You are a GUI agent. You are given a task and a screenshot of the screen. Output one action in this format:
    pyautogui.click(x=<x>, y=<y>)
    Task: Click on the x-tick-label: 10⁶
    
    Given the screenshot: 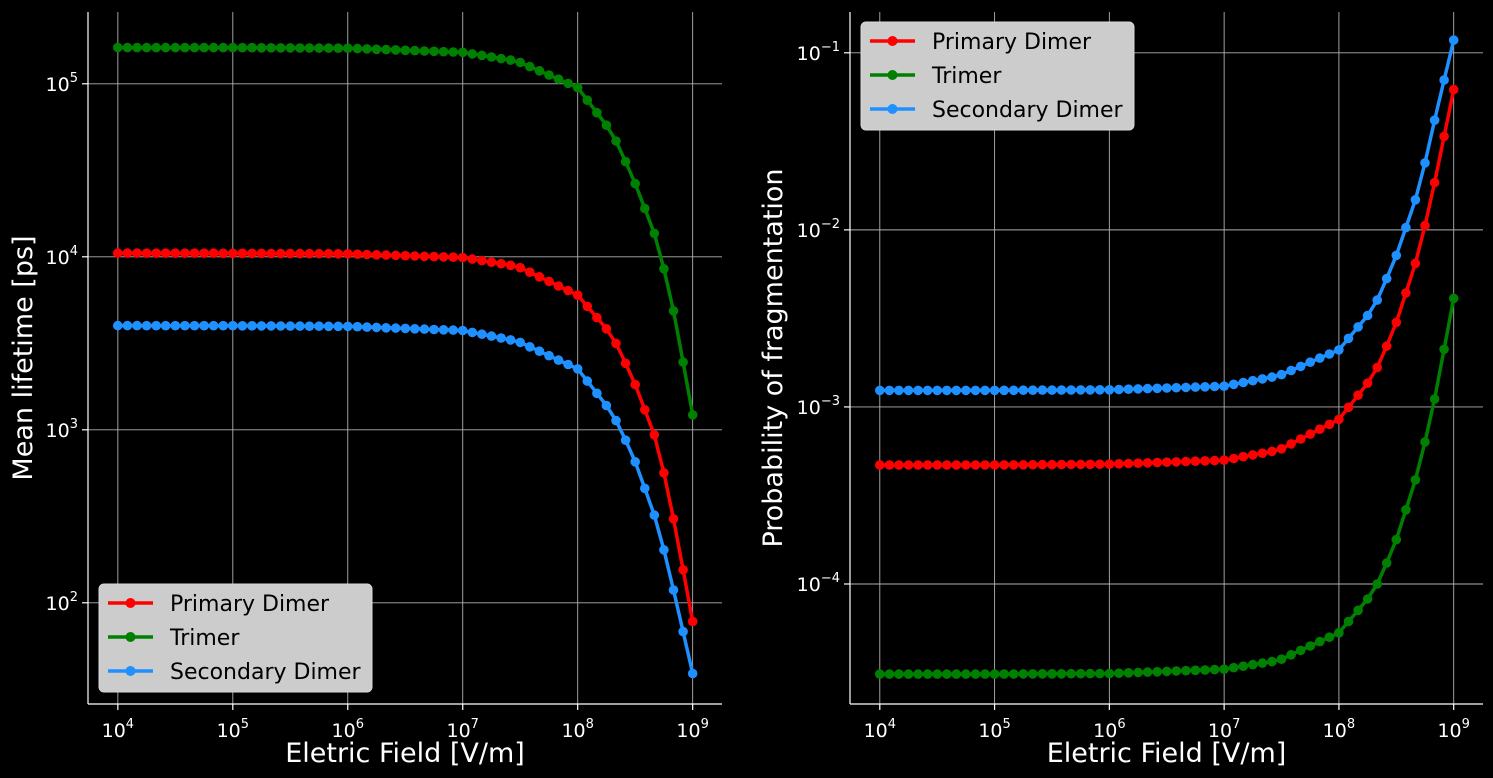 What is the action you would take?
    pyautogui.click(x=1109, y=729)
    